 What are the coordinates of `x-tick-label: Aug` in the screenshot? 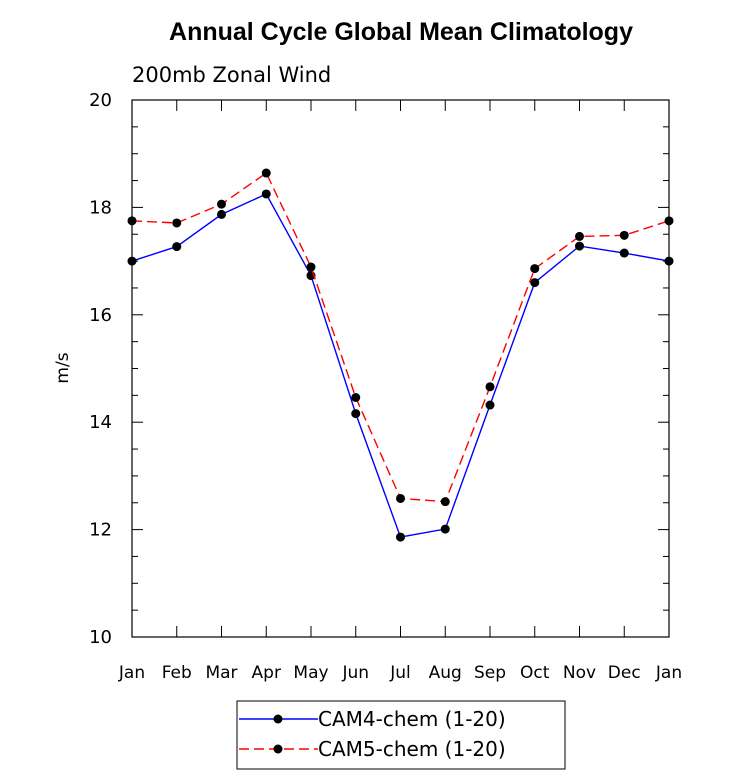 It's located at (445, 673).